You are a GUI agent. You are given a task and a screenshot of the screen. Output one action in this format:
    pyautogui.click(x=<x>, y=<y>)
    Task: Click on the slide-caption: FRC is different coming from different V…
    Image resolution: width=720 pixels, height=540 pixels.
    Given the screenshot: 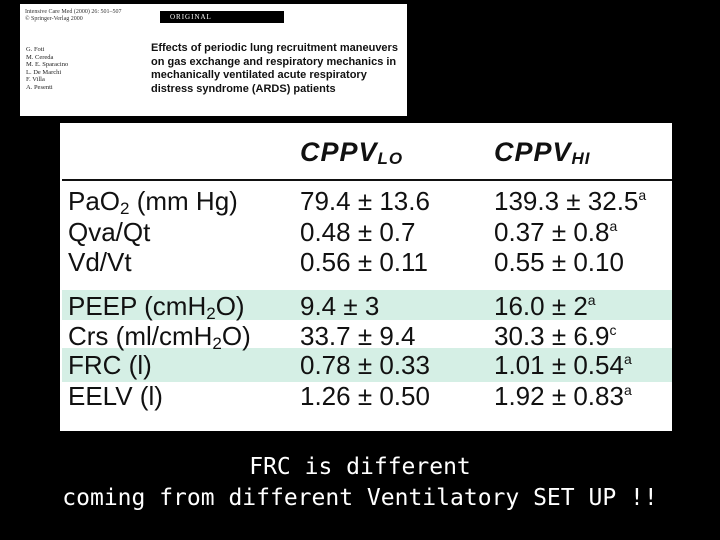 What is the action you would take?
    pyautogui.click(x=360, y=483)
    